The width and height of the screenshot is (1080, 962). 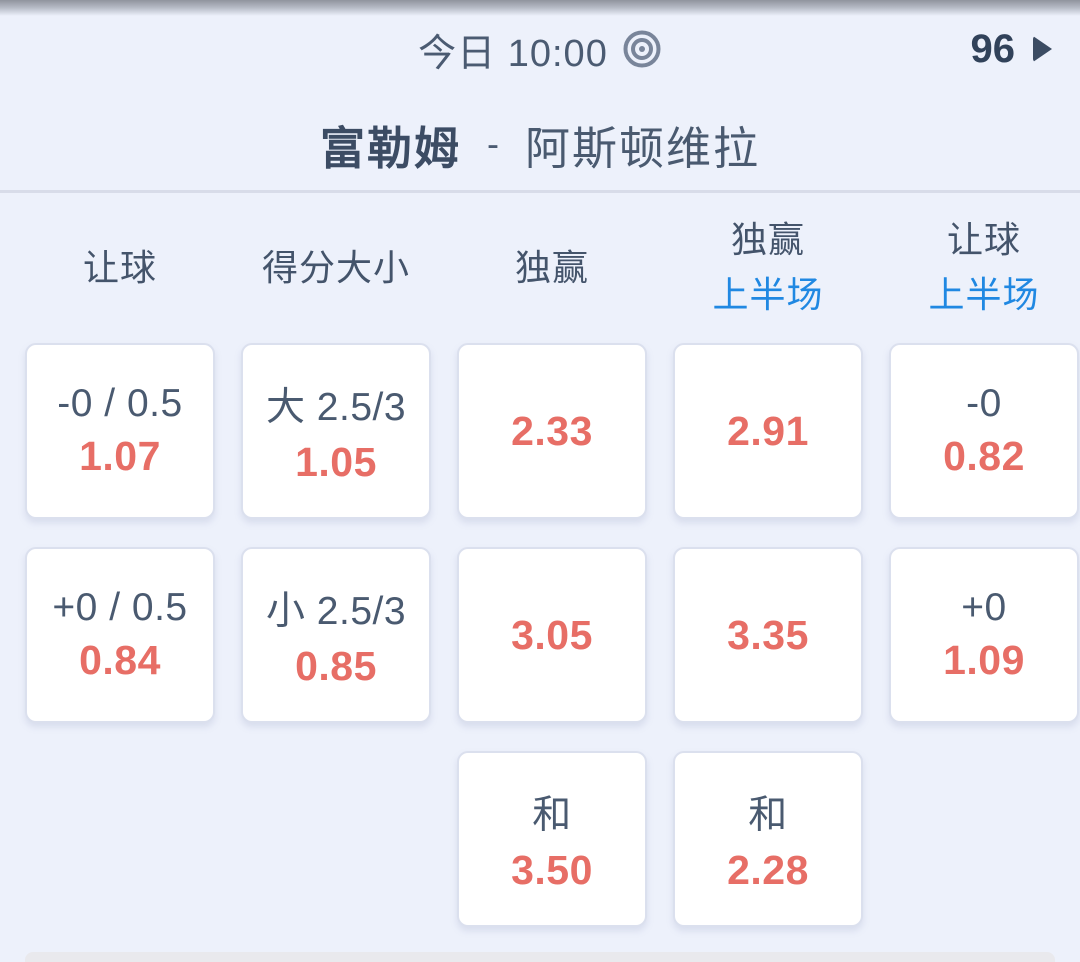 What do you see at coordinates (984, 403) in the screenshot?
I see `odds-card-label: -0` at bounding box center [984, 403].